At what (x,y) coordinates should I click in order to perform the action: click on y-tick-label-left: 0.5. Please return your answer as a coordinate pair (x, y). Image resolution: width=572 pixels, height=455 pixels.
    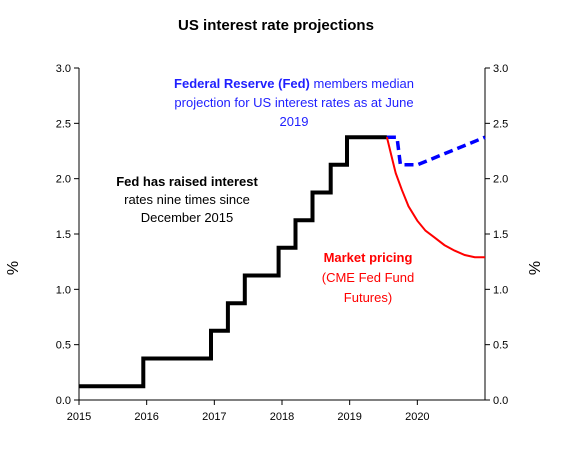
    Looking at the image, I should click on (63, 346).